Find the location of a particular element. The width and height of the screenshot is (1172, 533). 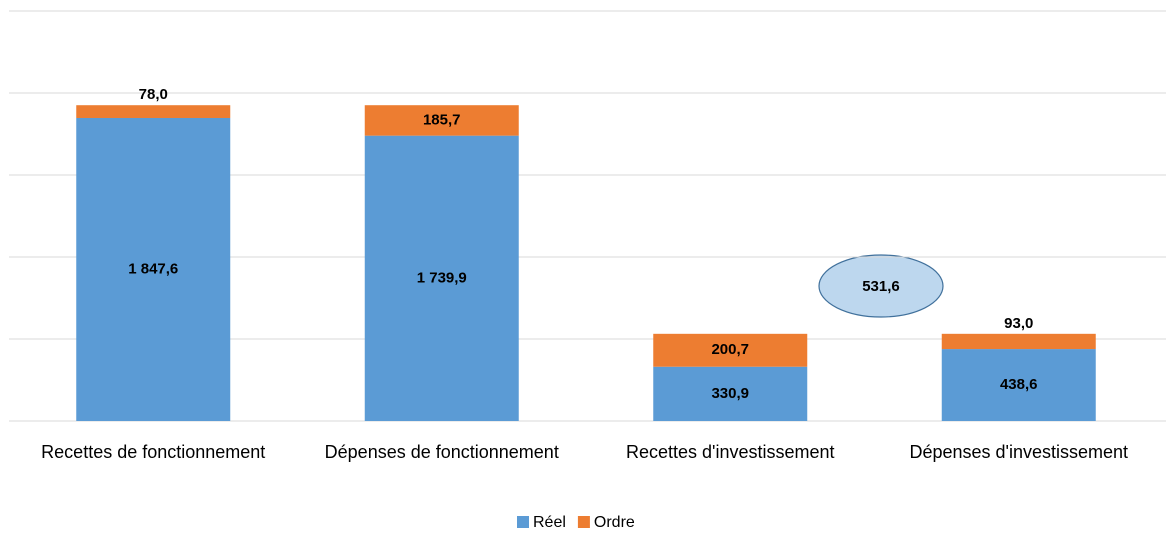

value-label: 438,6 is located at coordinates (1019, 384).